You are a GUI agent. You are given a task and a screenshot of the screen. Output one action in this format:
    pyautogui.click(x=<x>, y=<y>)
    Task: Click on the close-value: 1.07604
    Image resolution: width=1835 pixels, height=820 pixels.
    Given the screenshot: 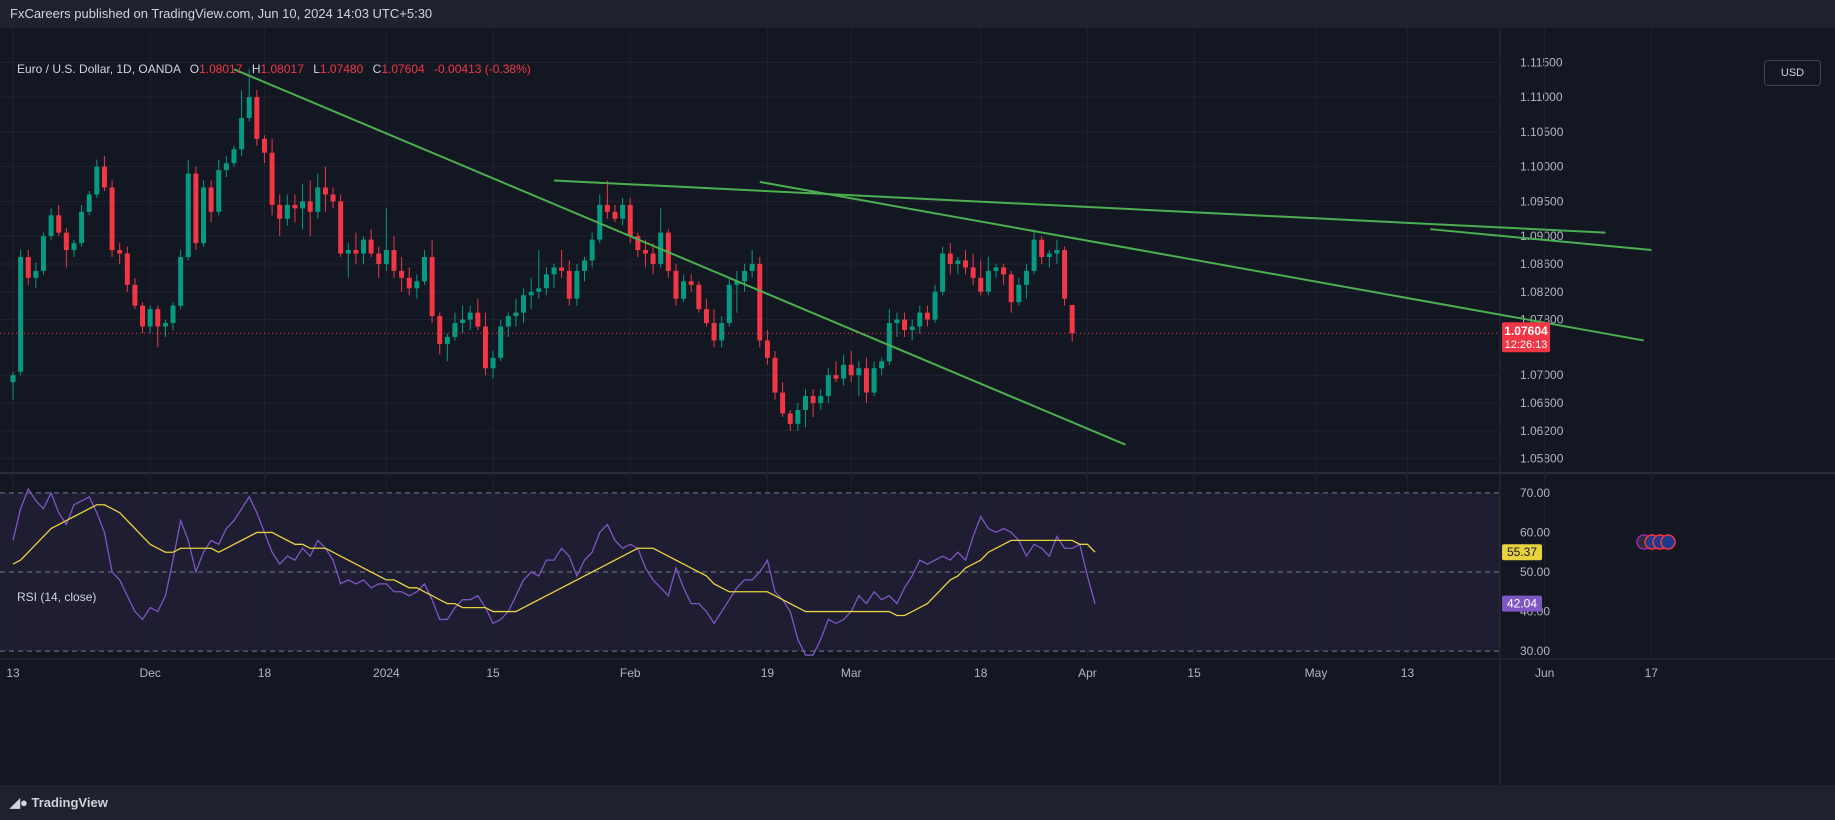 What is the action you would take?
    pyautogui.click(x=403, y=69)
    